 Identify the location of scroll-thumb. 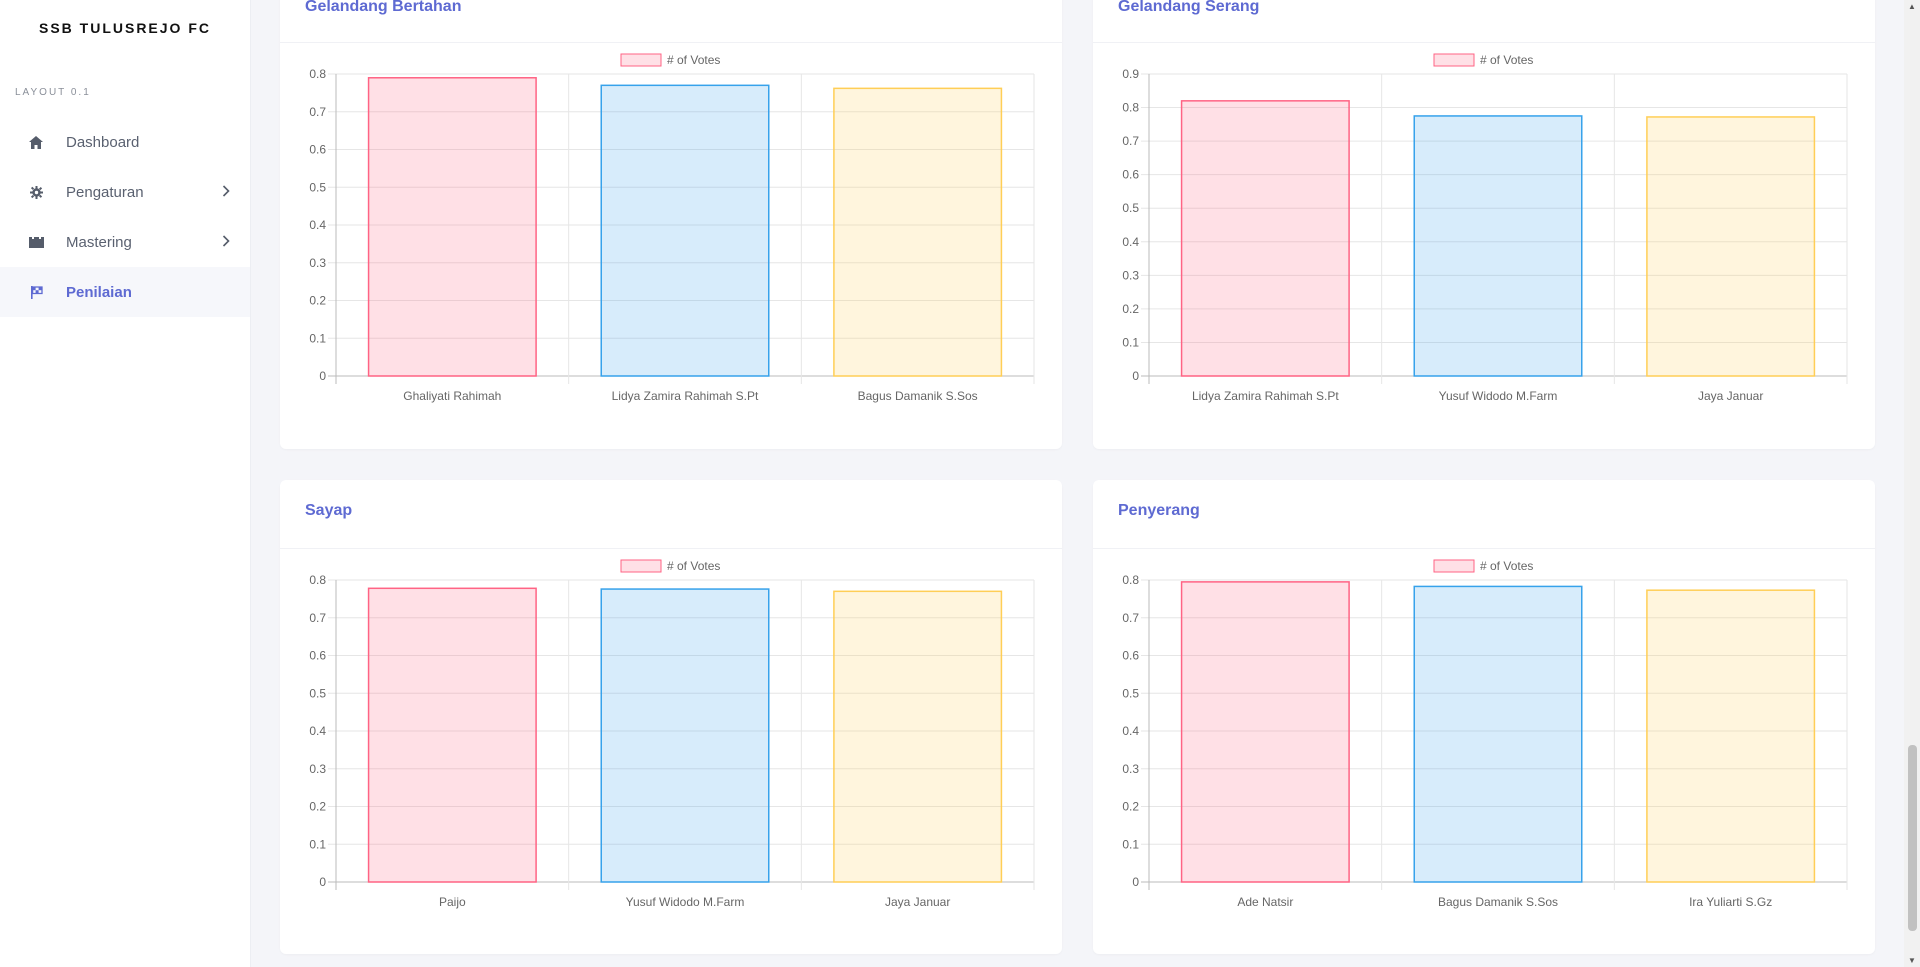
(1912, 838).